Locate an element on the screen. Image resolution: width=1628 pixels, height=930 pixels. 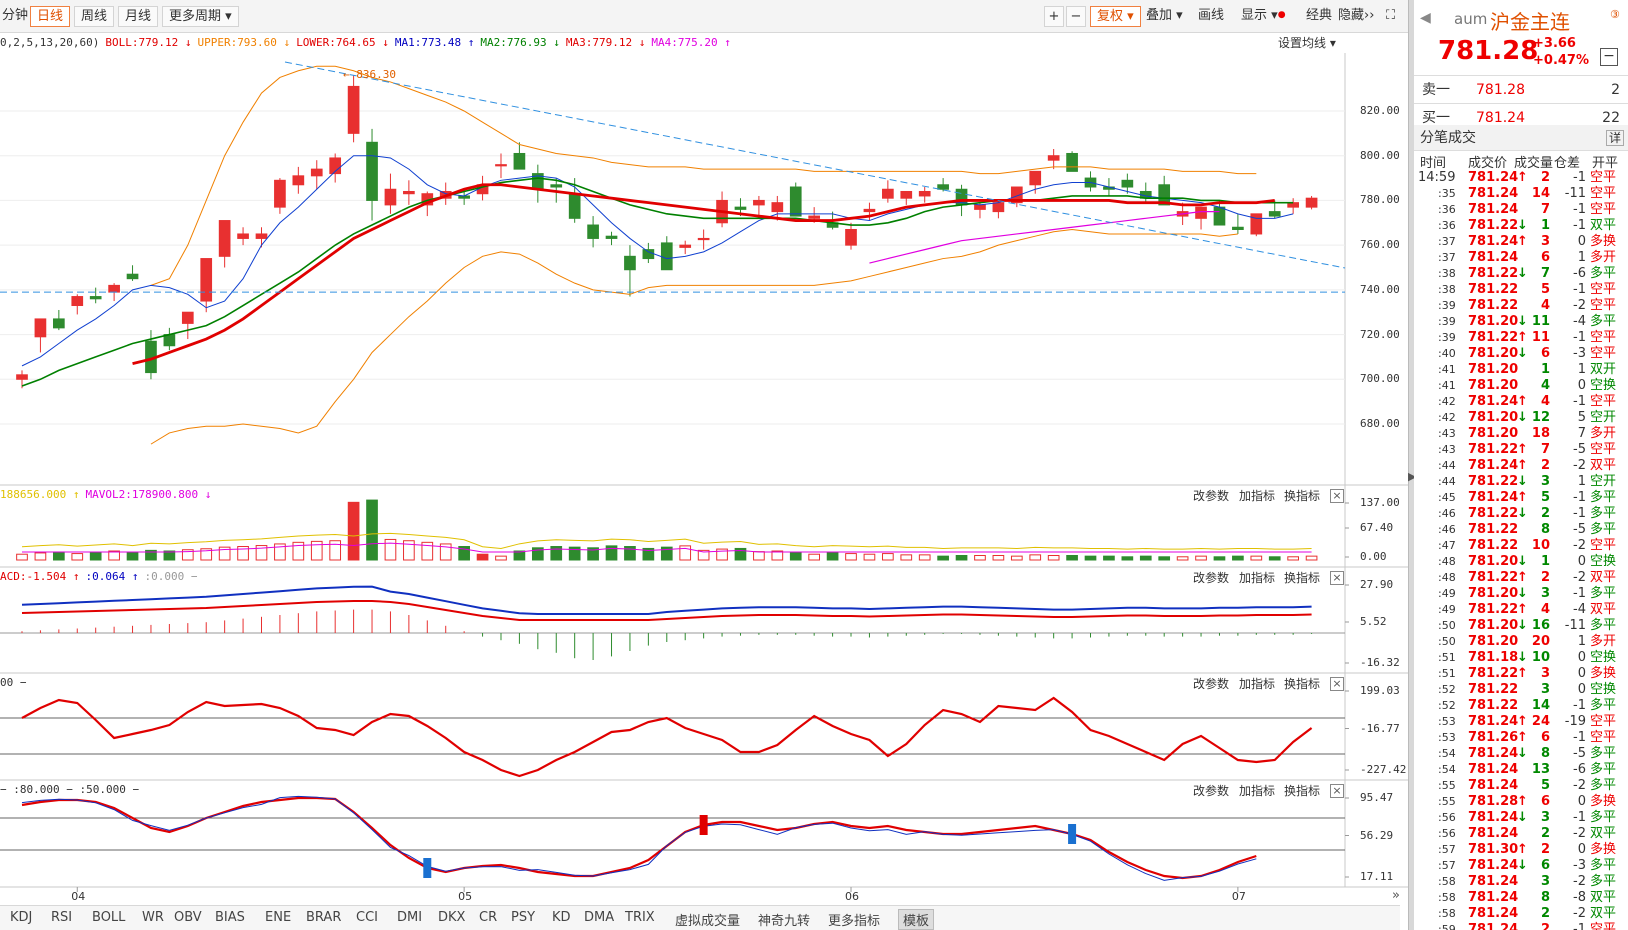
indicator-tab-19: 模板 is located at coordinates (916, 919).